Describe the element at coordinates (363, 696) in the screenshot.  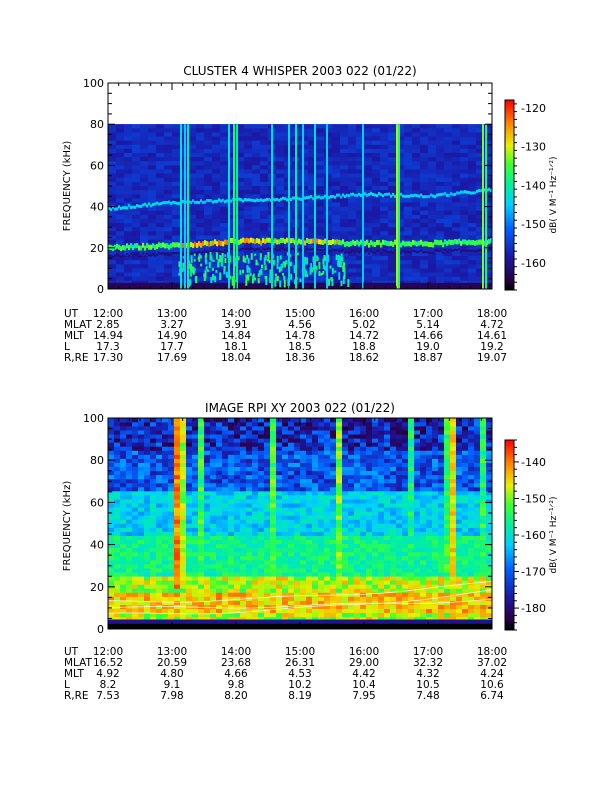
I see `ephemeris-value: 7.95` at that location.